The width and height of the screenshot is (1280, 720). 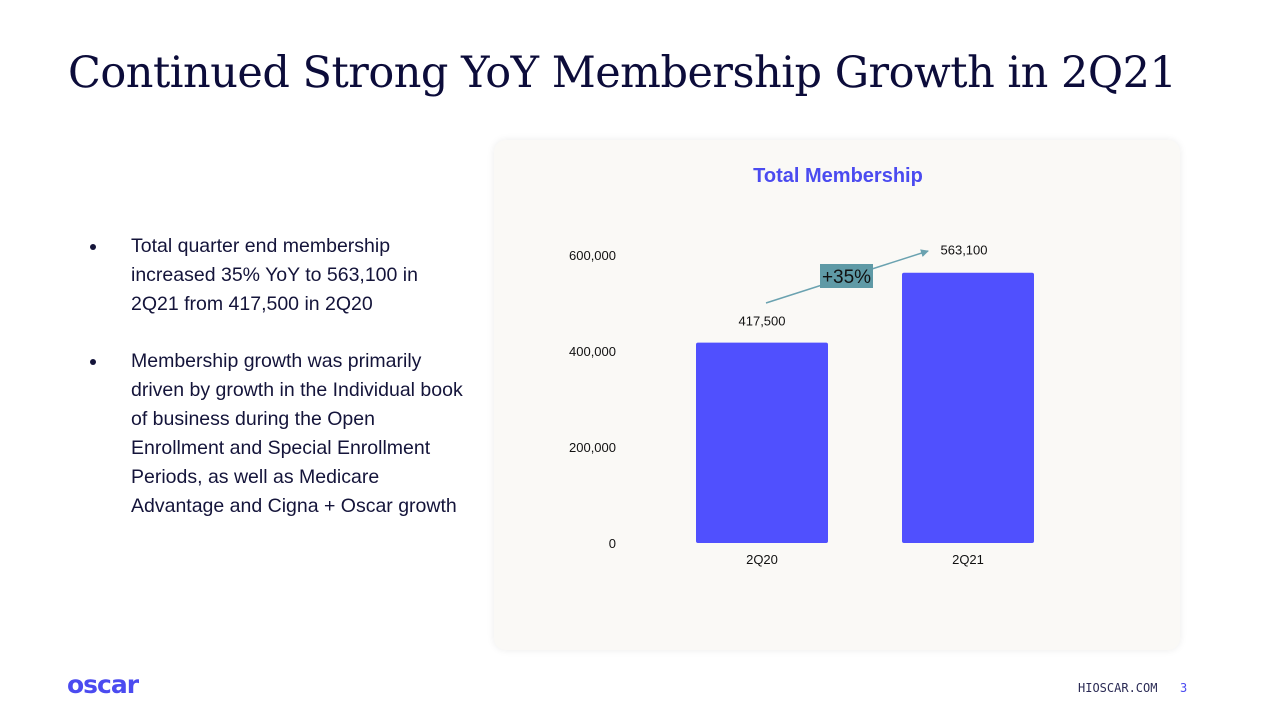 I want to click on bars, so click(x=865, y=407).